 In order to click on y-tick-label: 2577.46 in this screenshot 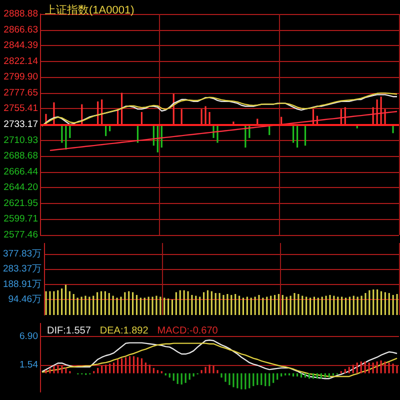, I will do `click(21, 235)`.